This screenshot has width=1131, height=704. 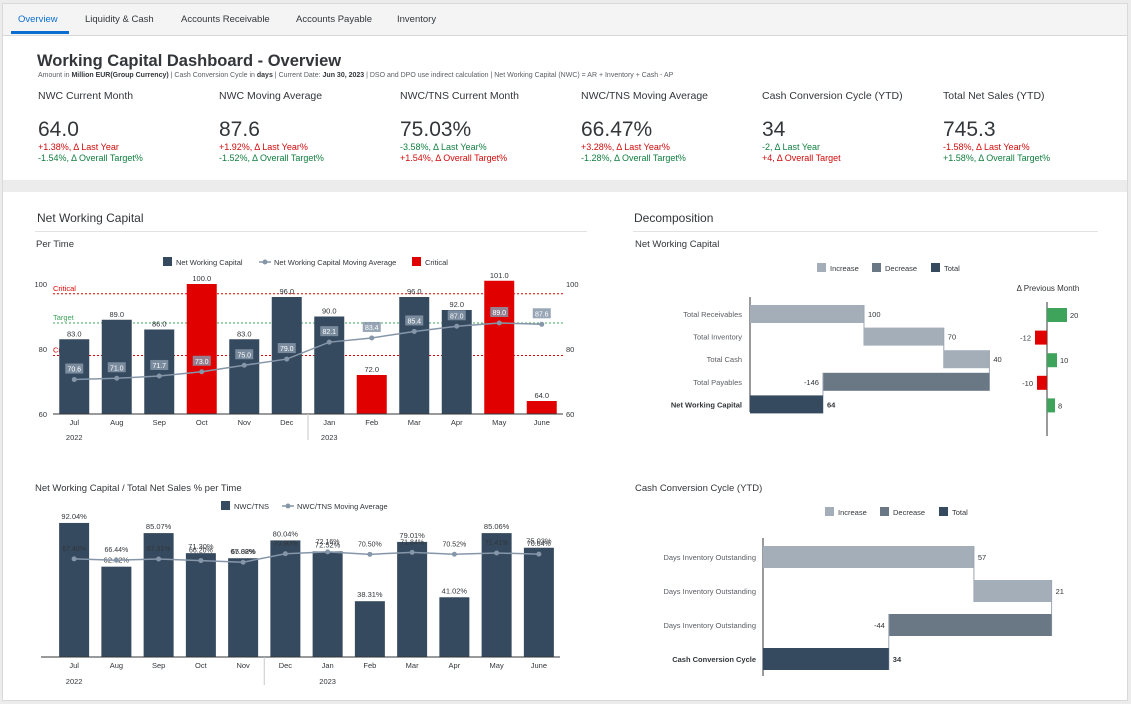 What do you see at coordinates (327, 681) in the screenshot?
I see `year-label: 2023` at bounding box center [327, 681].